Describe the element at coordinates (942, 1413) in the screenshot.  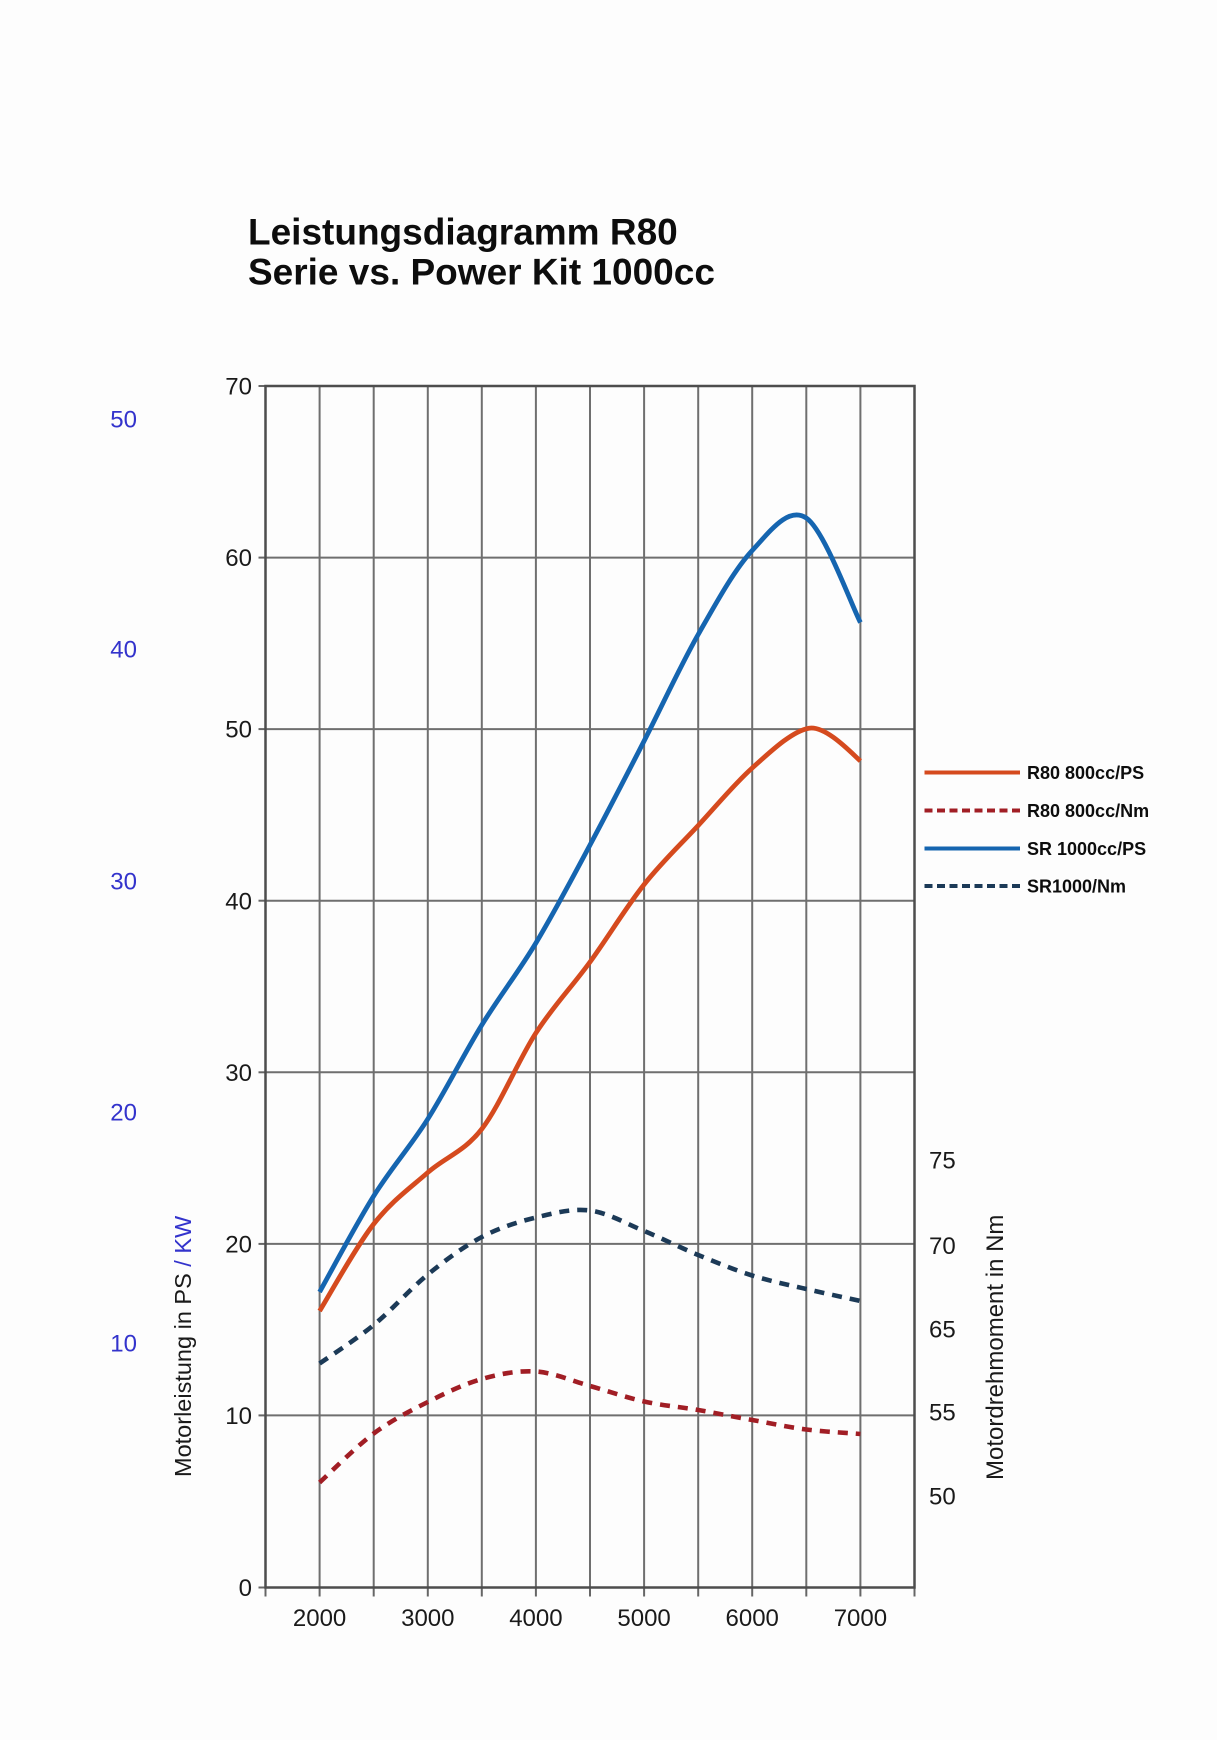
I see `svg-text: 55` at that location.